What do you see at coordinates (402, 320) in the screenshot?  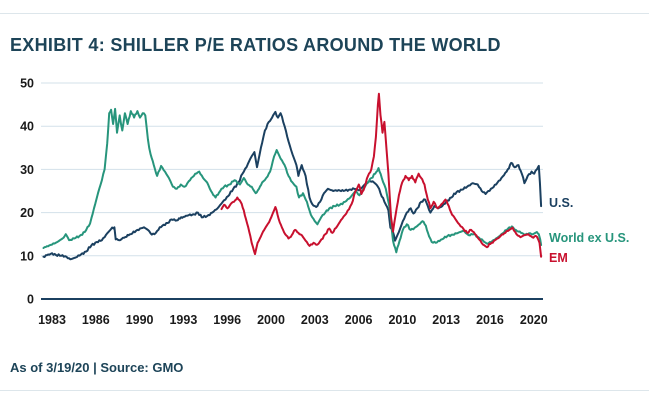 I see `x-tick-label-2010: 2010` at bounding box center [402, 320].